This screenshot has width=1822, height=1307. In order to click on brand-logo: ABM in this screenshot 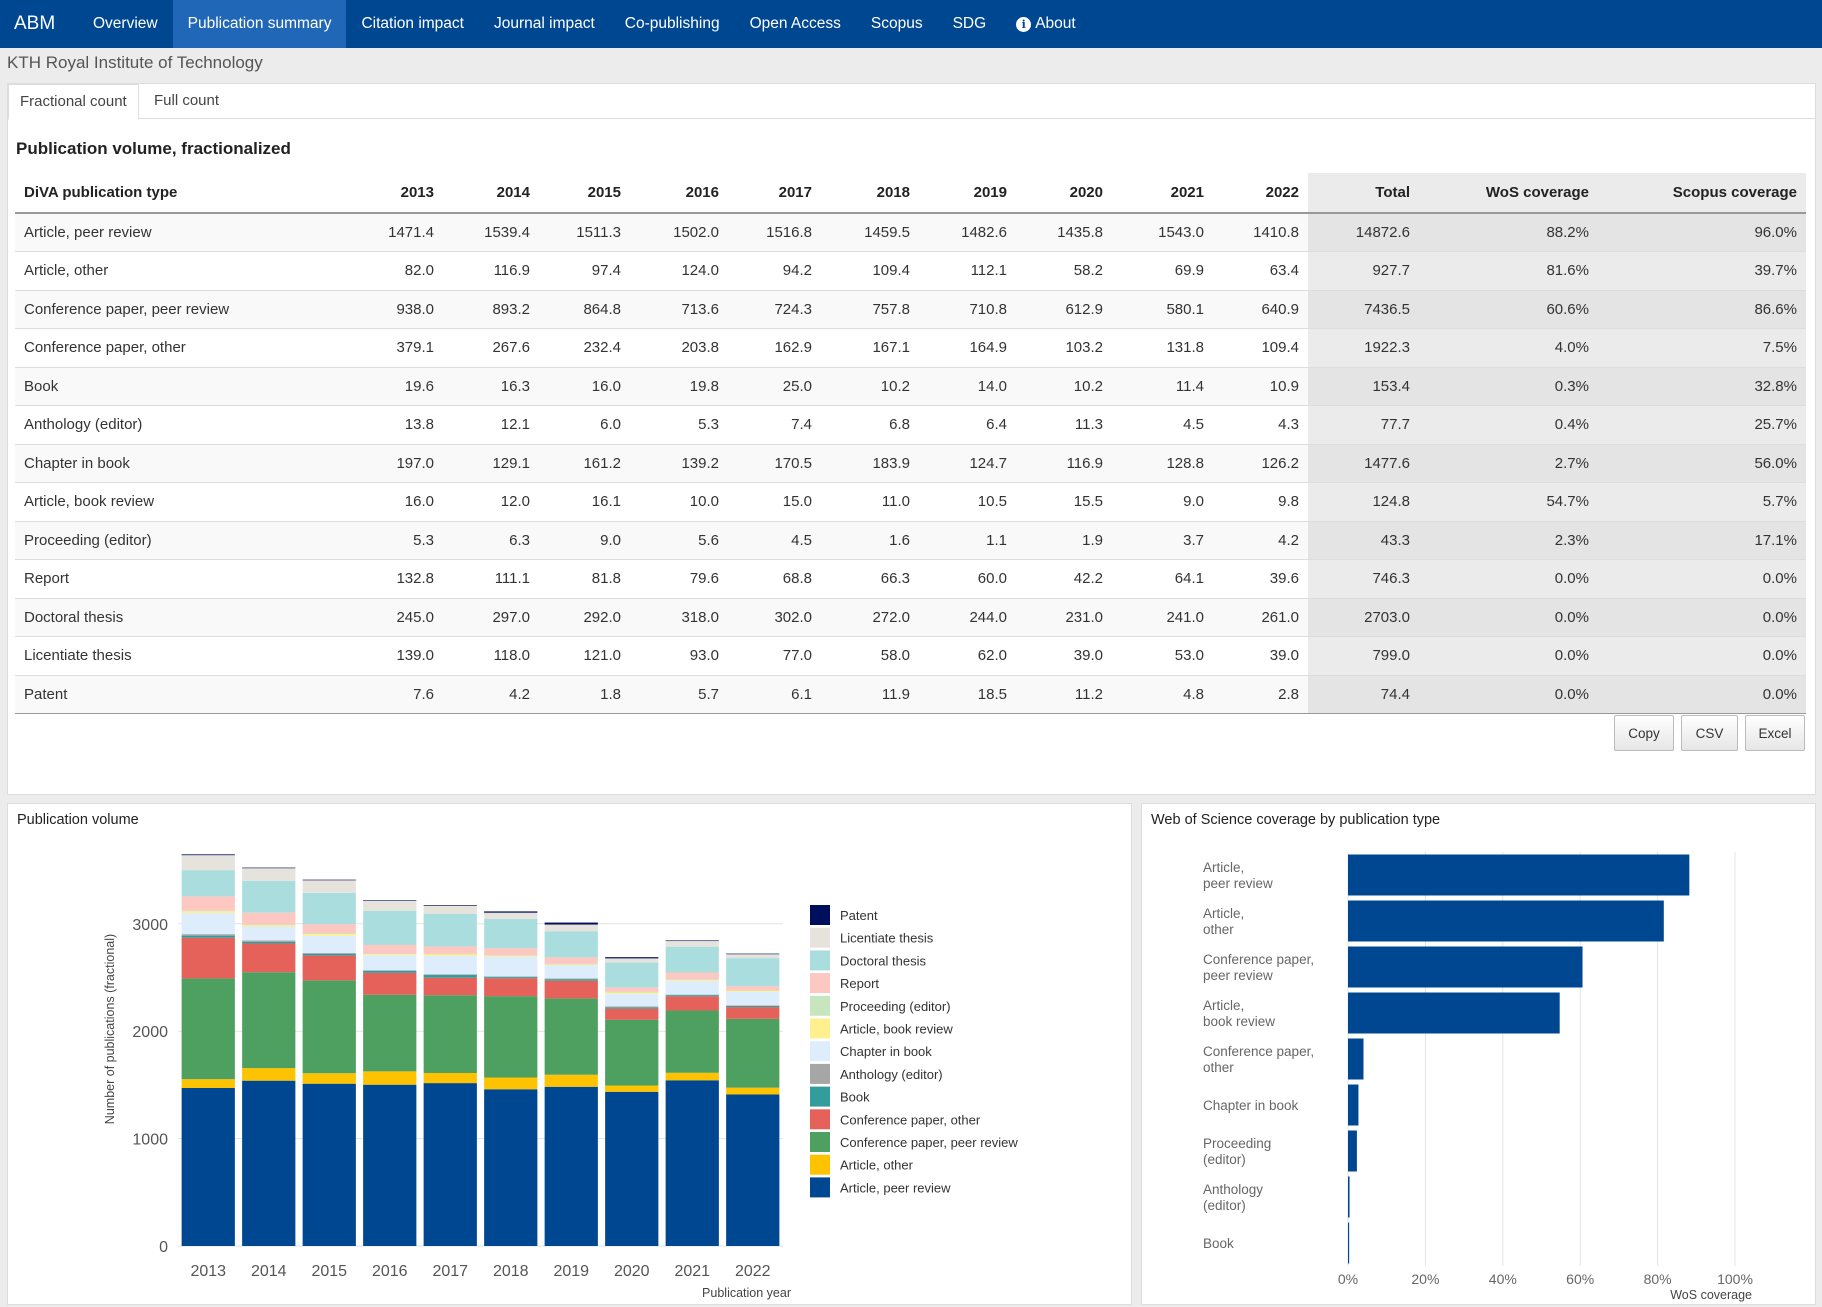, I will do `click(35, 23)`.